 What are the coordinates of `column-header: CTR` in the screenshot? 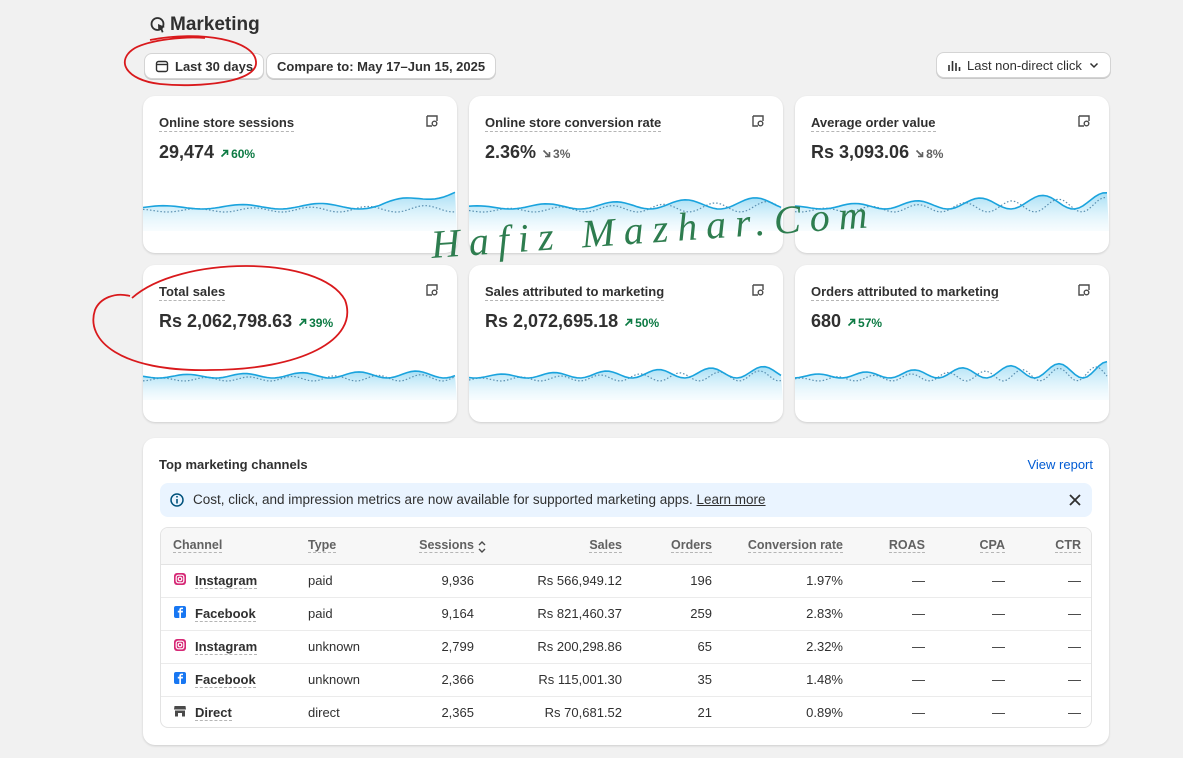 It's located at (1068, 545).